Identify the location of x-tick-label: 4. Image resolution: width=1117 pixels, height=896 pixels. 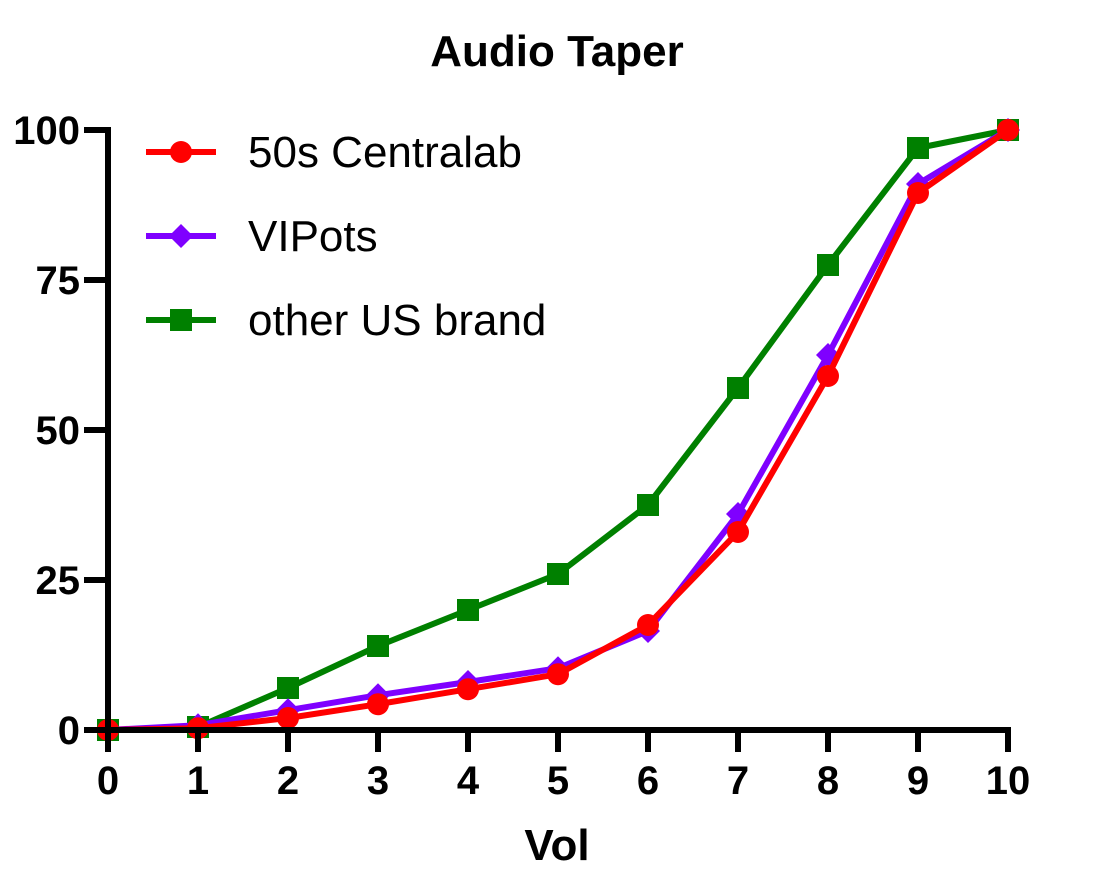
(468, 781).